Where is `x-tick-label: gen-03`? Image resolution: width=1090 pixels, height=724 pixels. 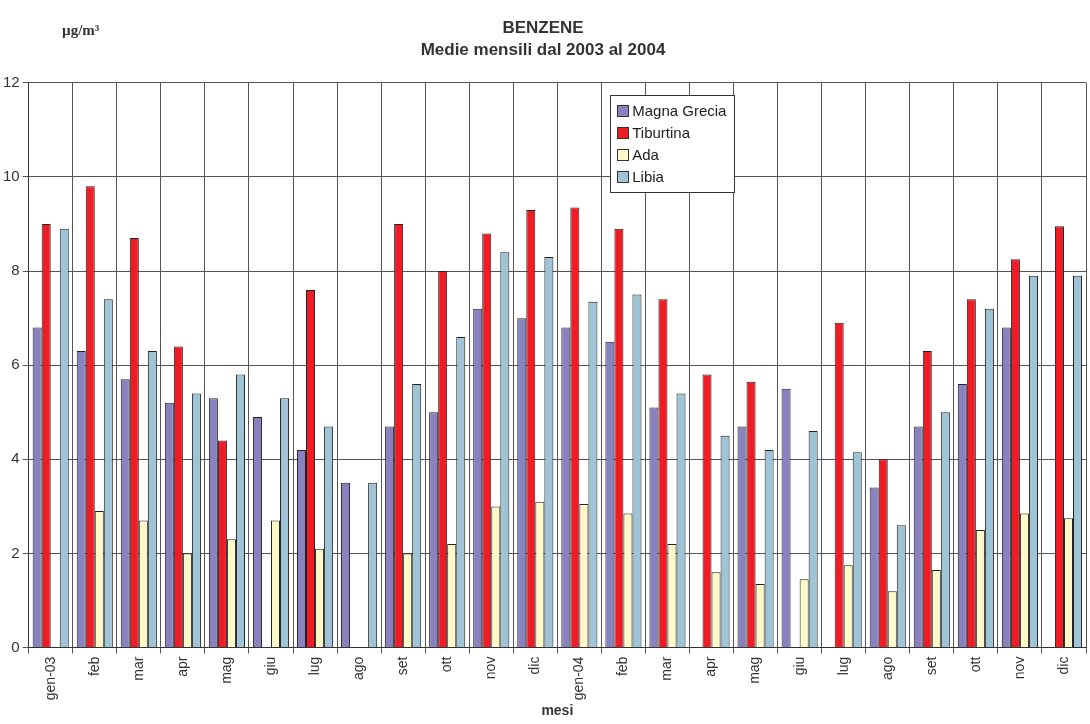
x-tick-label: gen-03 is located at coordinates (49, 678).